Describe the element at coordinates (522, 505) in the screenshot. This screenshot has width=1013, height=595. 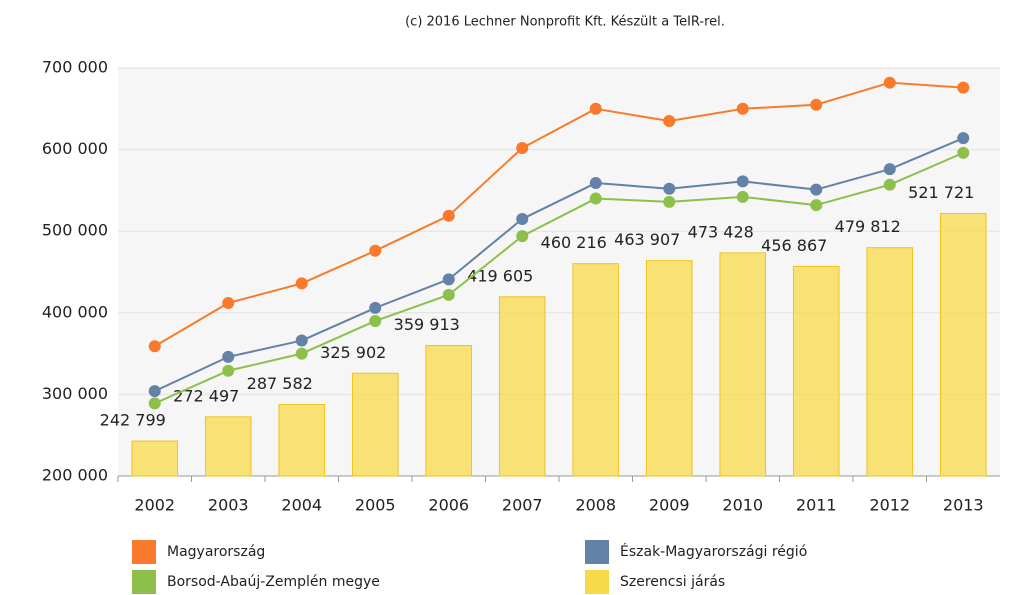
I see `x-tick-label: 2007` at that location.